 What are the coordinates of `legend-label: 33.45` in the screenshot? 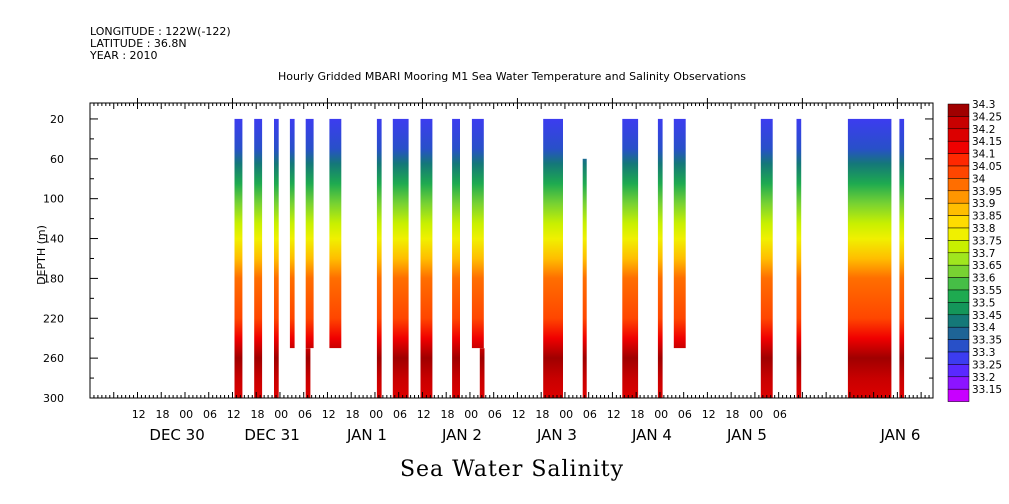 It's located at (987, 316).